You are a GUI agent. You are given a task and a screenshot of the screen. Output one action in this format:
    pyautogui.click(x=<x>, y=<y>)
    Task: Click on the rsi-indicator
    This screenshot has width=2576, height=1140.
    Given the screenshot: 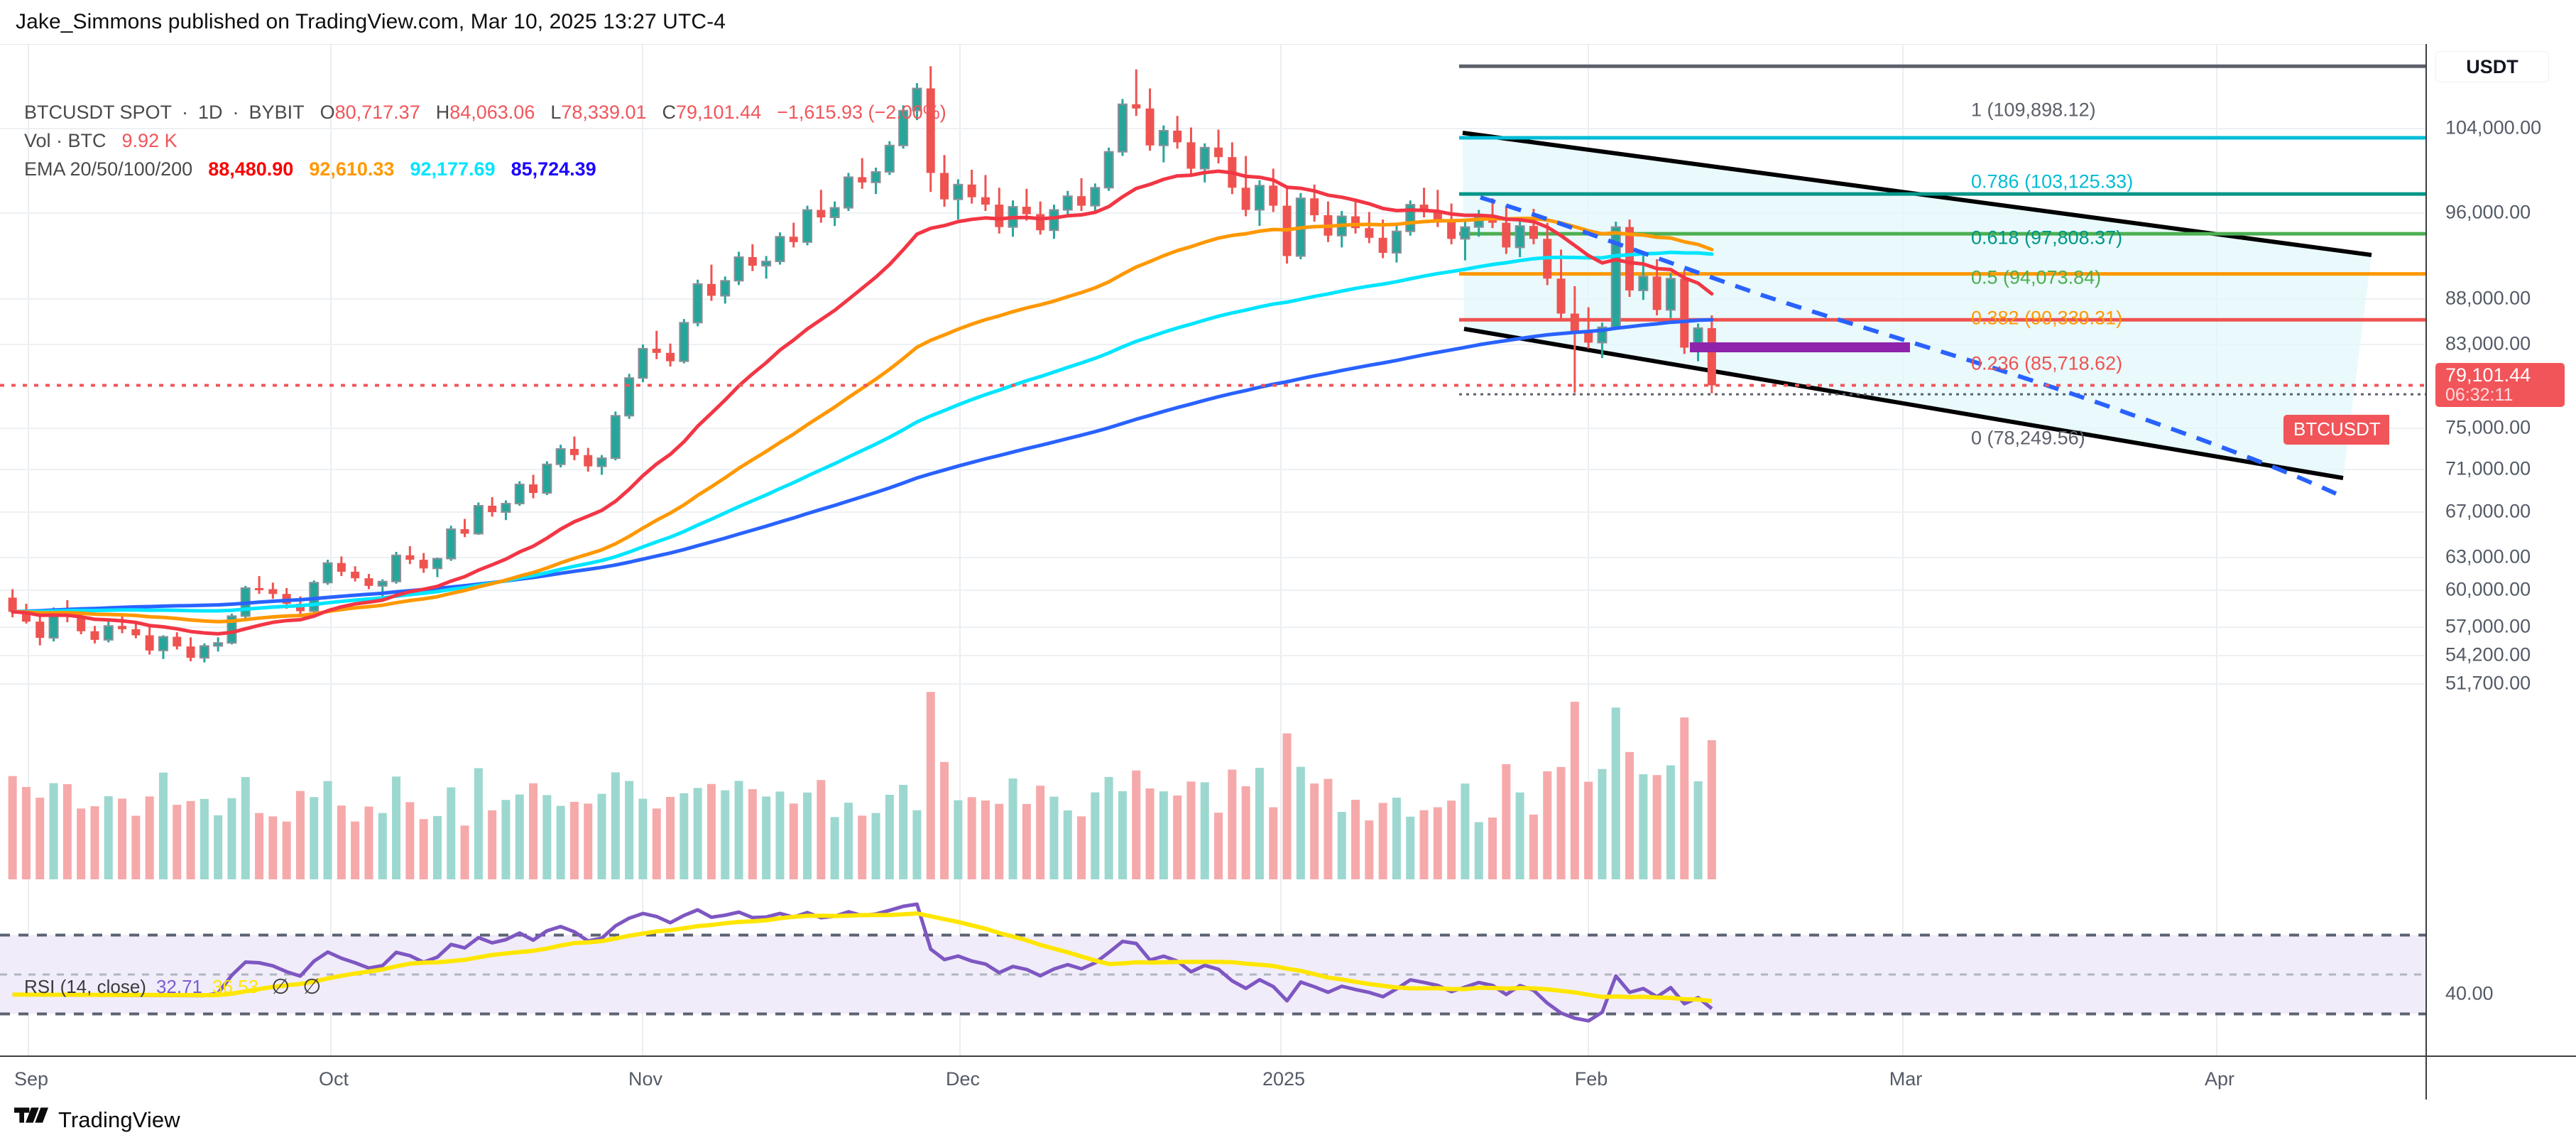 What is the action you would take?
    pyautogui.click(x=862, y=963)
    